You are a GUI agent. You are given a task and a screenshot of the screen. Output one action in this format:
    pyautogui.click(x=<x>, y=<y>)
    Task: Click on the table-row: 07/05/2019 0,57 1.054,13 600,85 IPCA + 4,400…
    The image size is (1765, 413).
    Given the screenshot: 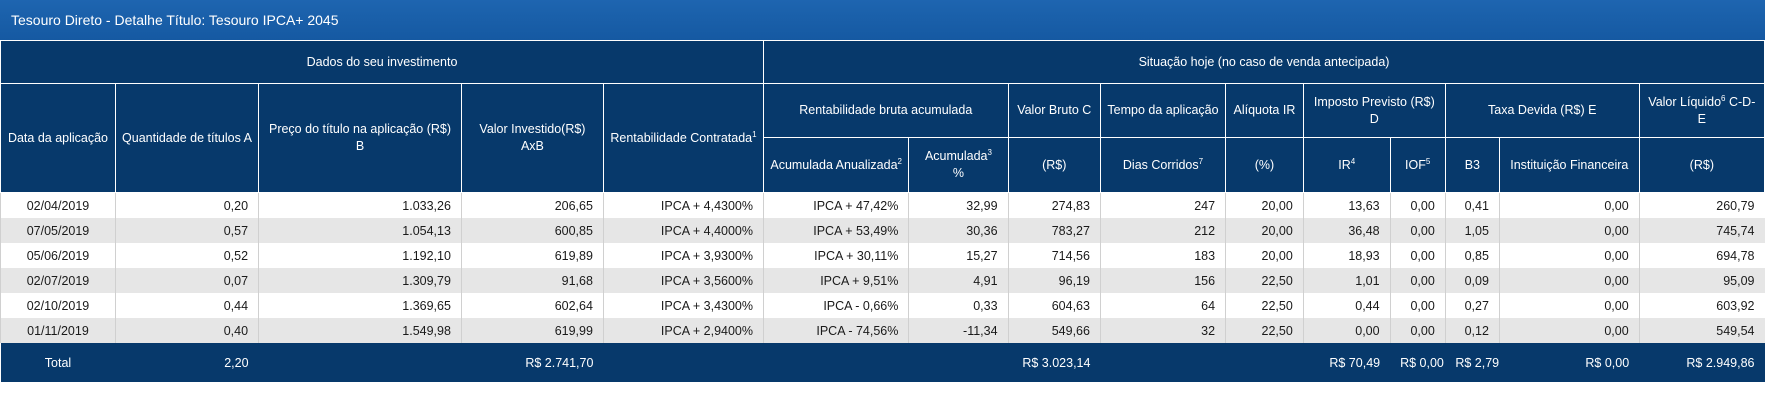 What is the action you would take?
    pyautogui.click(x=882, y=230)
    